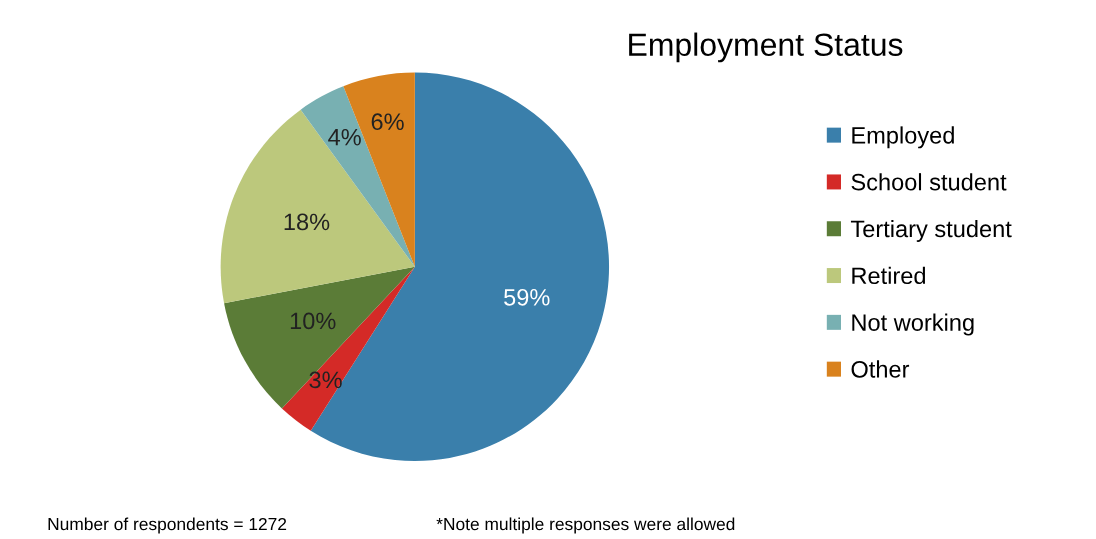 This screenshot has height=539, width=1096. I want to click on data-label: 10%, so click(313, 321).